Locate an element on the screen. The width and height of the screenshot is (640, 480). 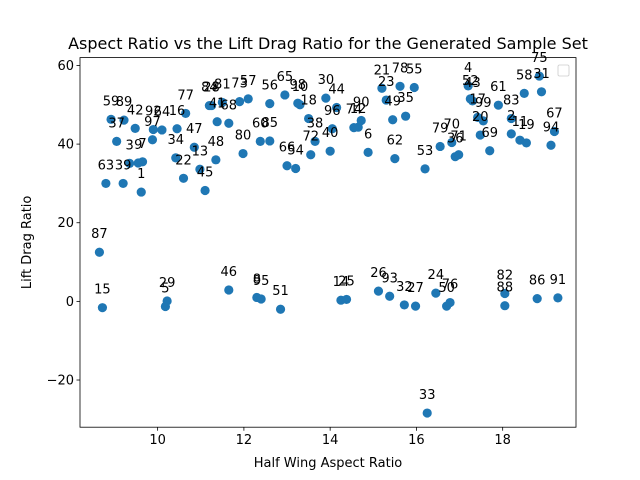
data-point-label-85: 85 is located at coordinates (270, 123).